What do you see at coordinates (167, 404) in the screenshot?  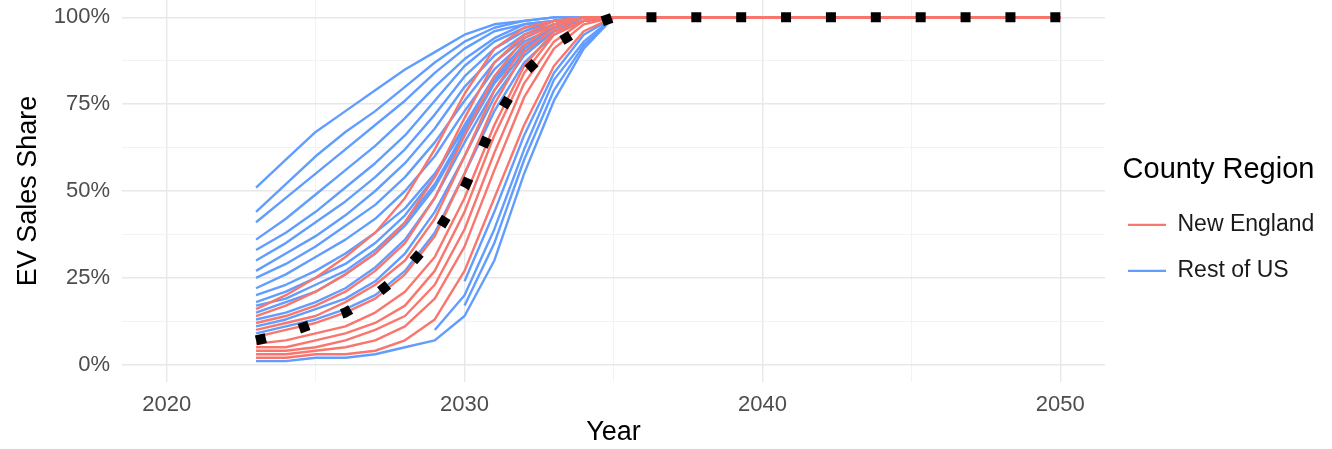 I see `x-tick-label: 2020` at bounding box center [167, 404].